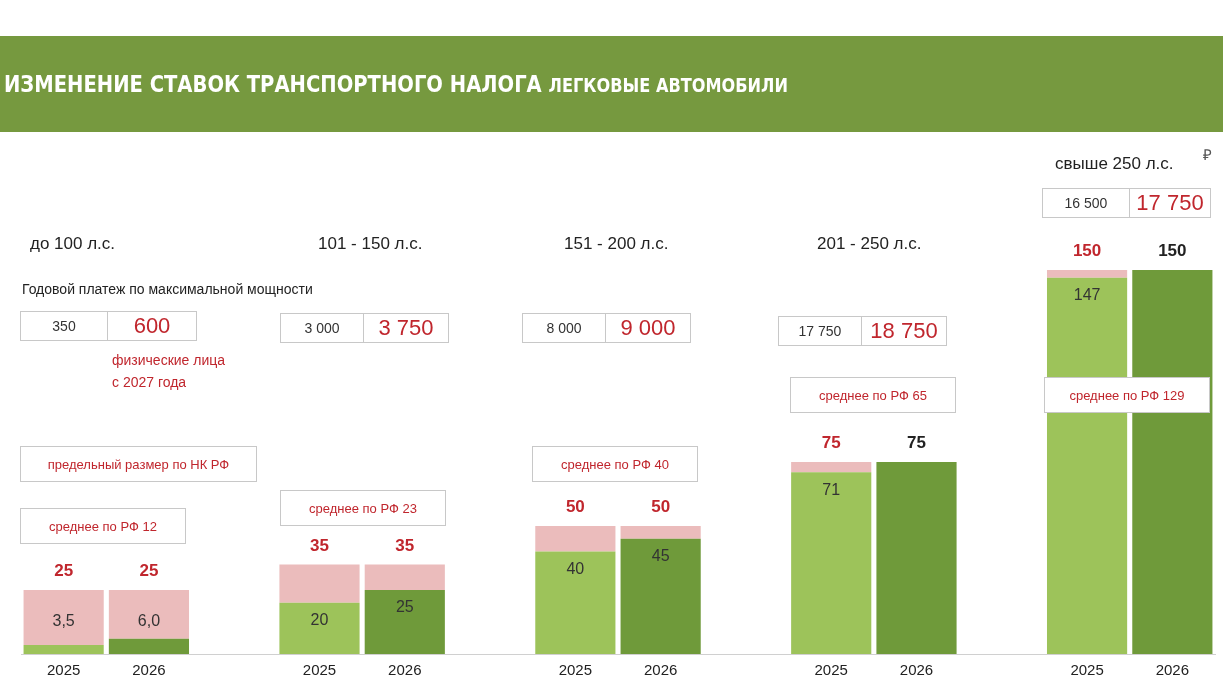  I want to click on text-box: 16 500, so click(1086, 203).